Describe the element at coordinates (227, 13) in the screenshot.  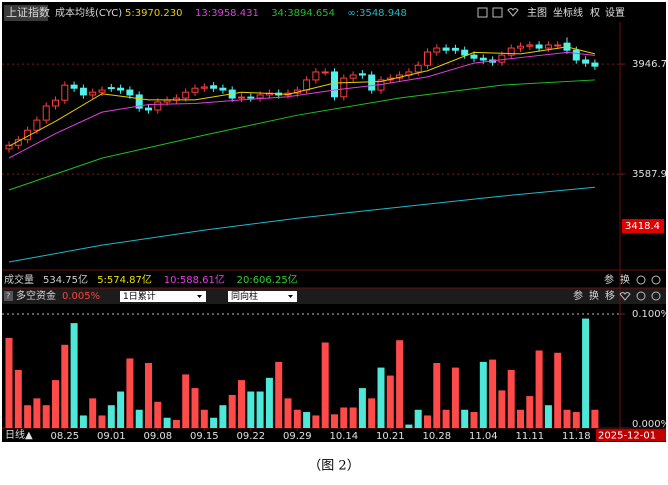
I see `legend-entry: 13:3958.431` at that location.